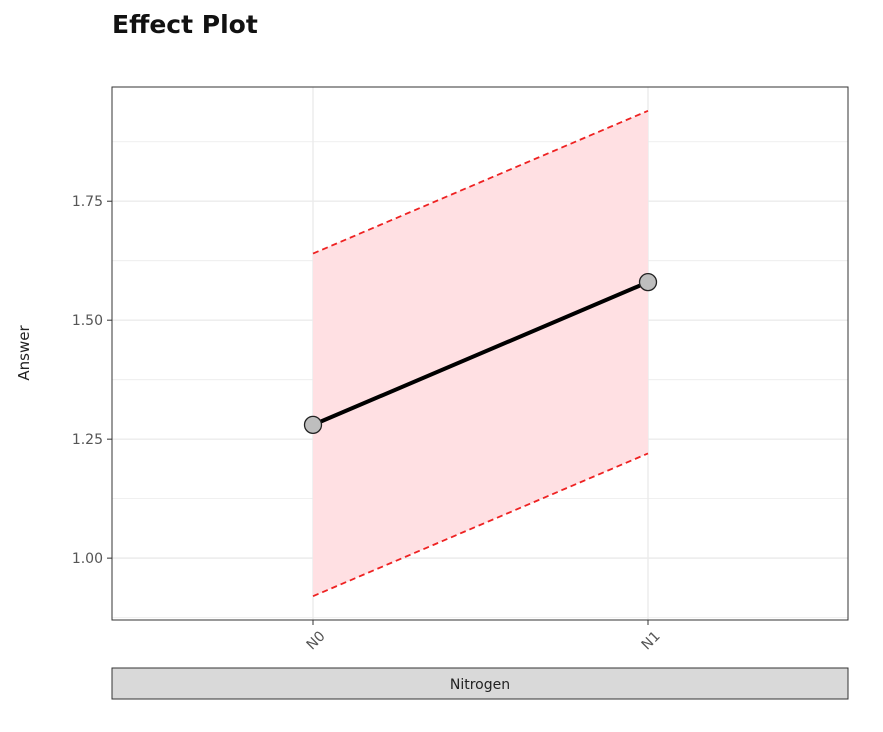 The width and height of the screenshot is (883, 732). I want to click on x-axis-title: Nitrogen, so click(480, 685).